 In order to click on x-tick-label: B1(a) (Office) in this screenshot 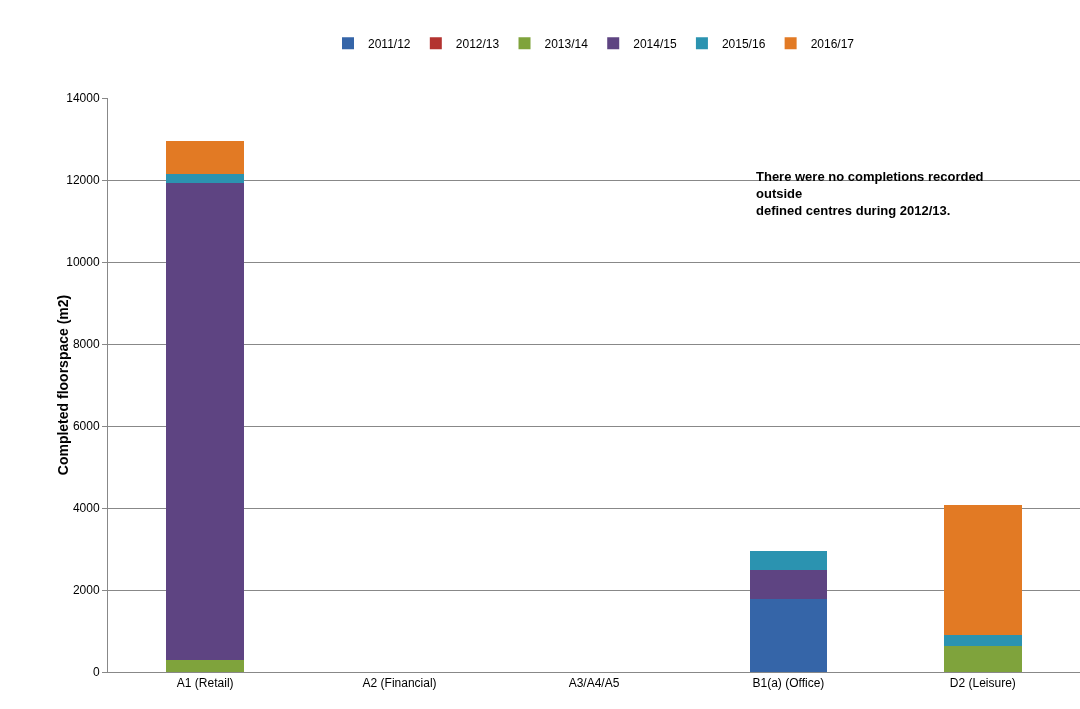, I will do `click(788, 683)`.